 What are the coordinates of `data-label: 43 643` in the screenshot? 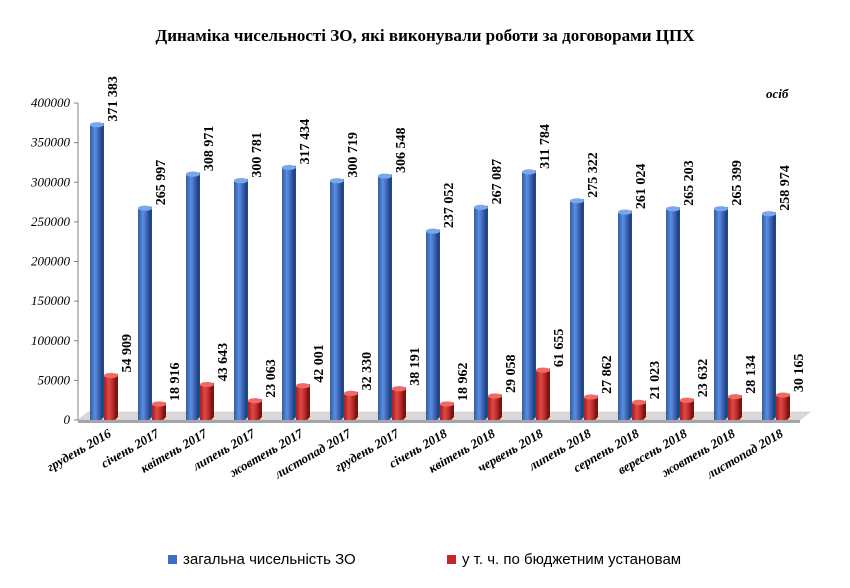 It's located at (223, 362).